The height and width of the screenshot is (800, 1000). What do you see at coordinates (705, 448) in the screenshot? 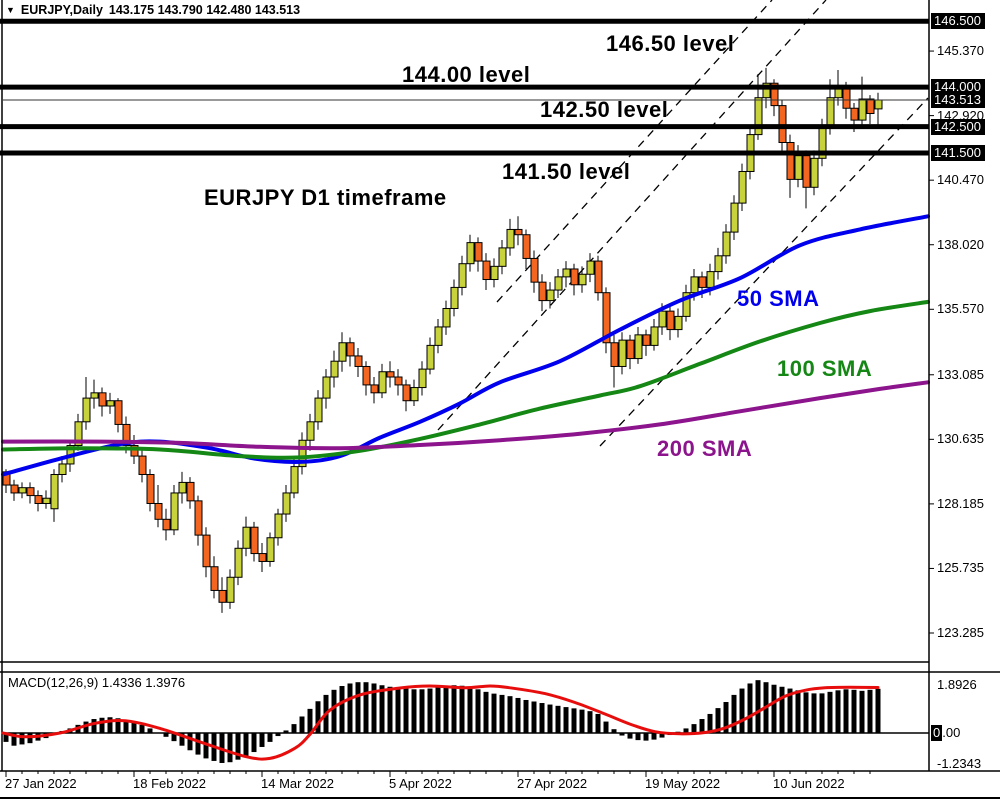
I see `sma200-label: 200 SMA` at bounding box center [705, 448].